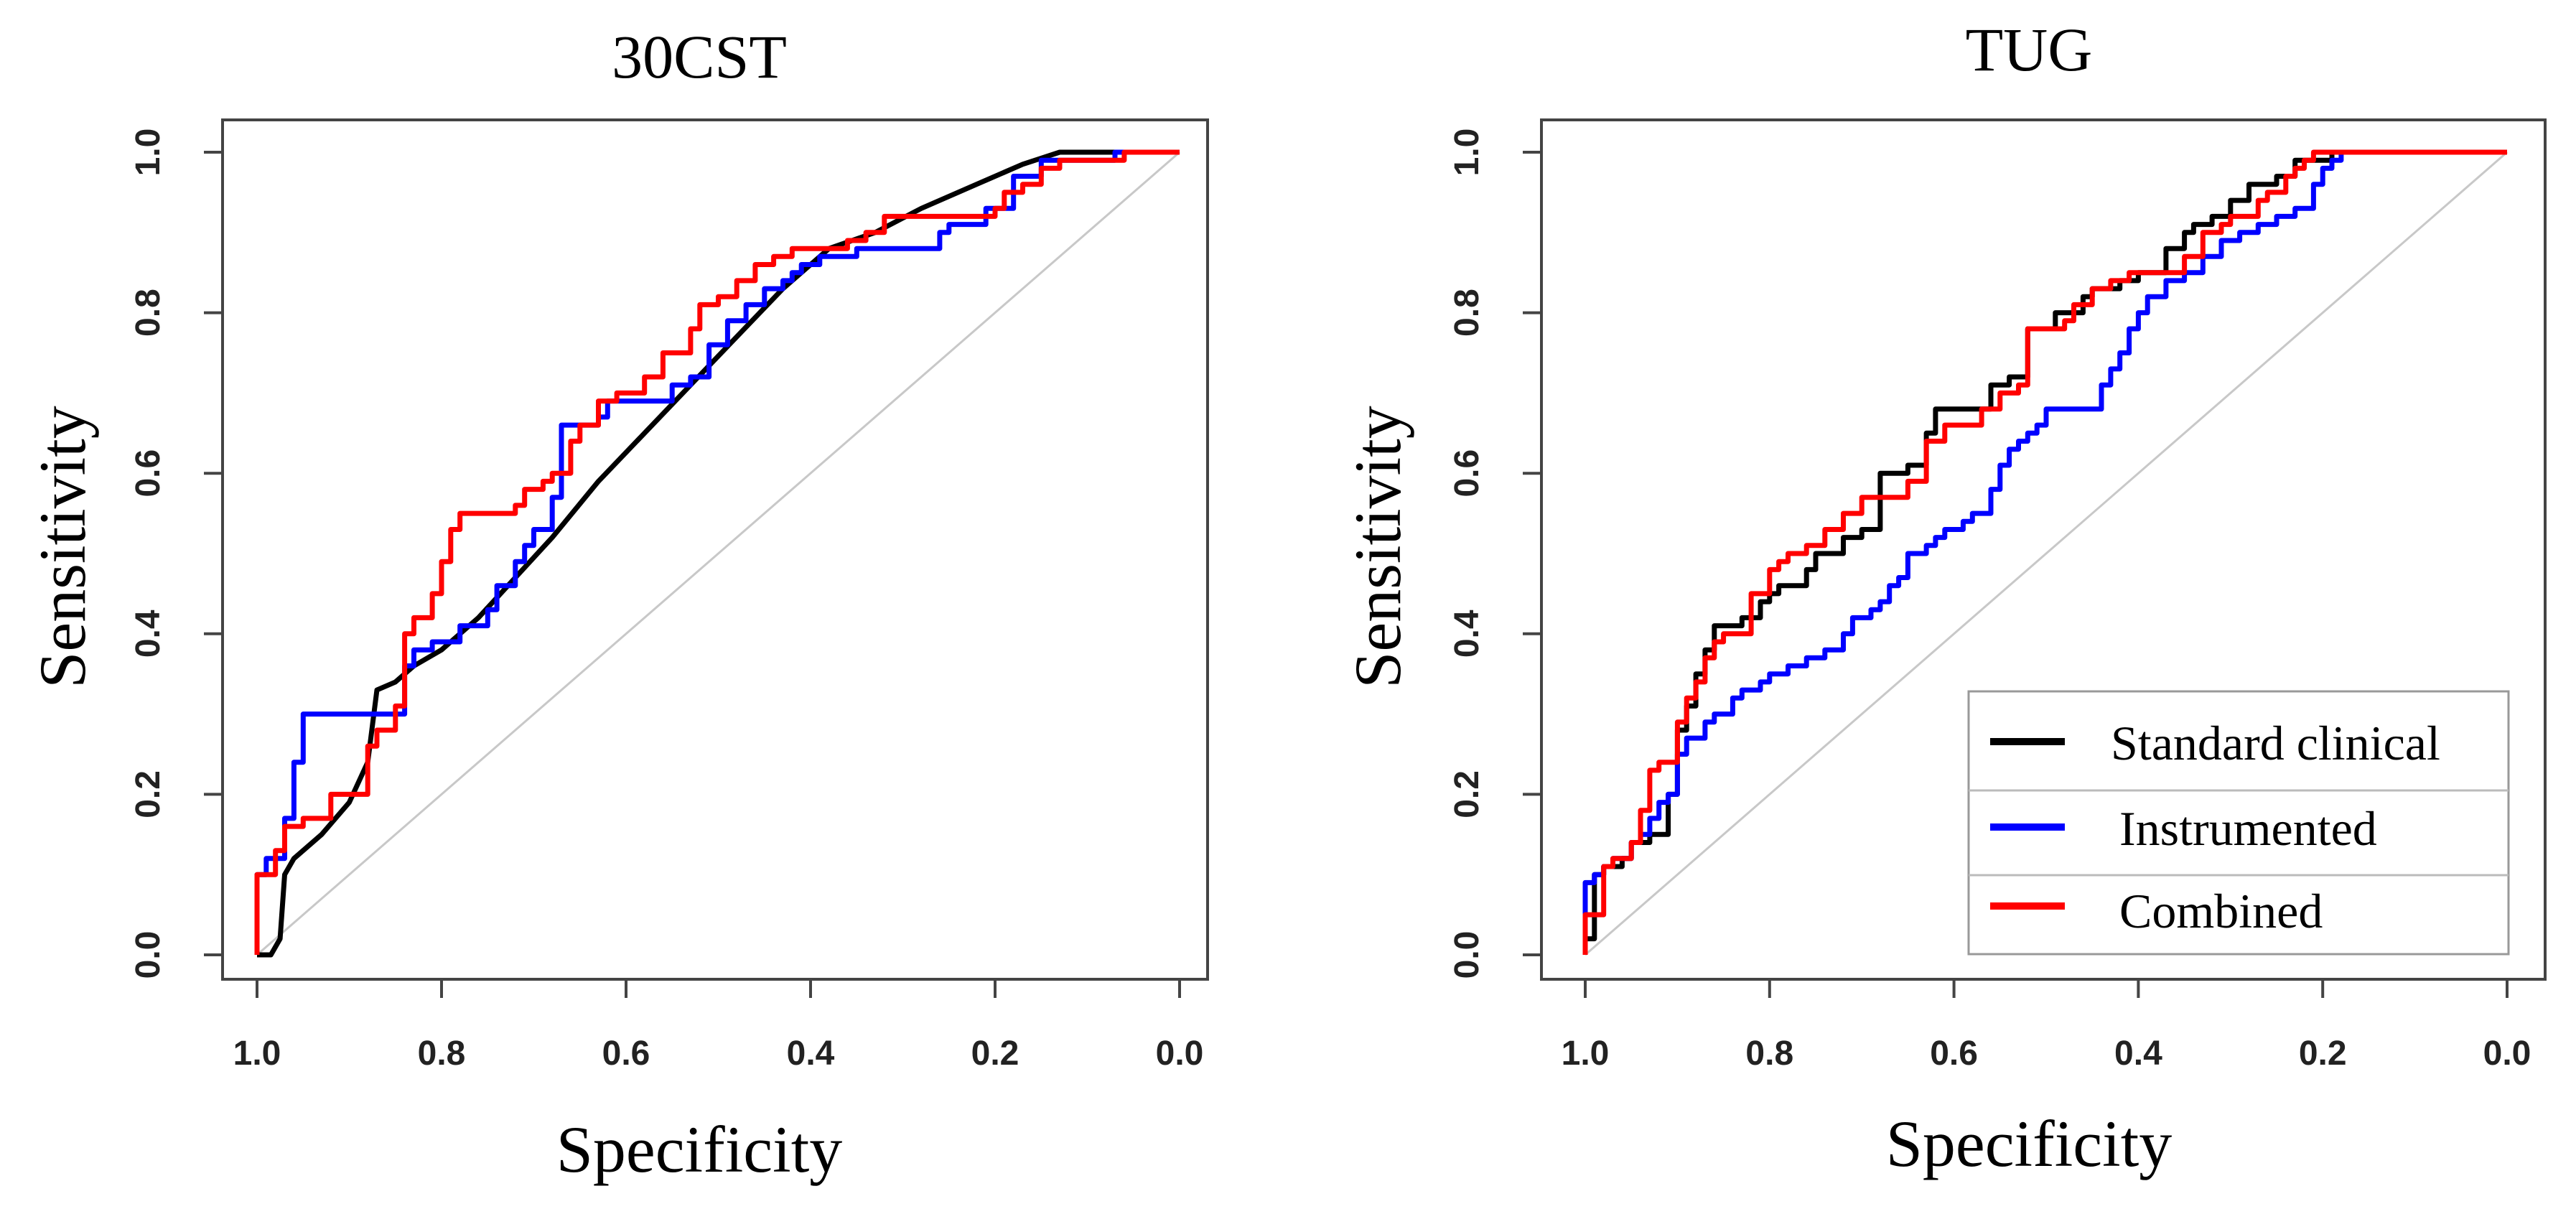 This screenshot has height=1209, width=2576. I want to click on legend: Standard clinical Instrumented Combined, so click(2238, 823).